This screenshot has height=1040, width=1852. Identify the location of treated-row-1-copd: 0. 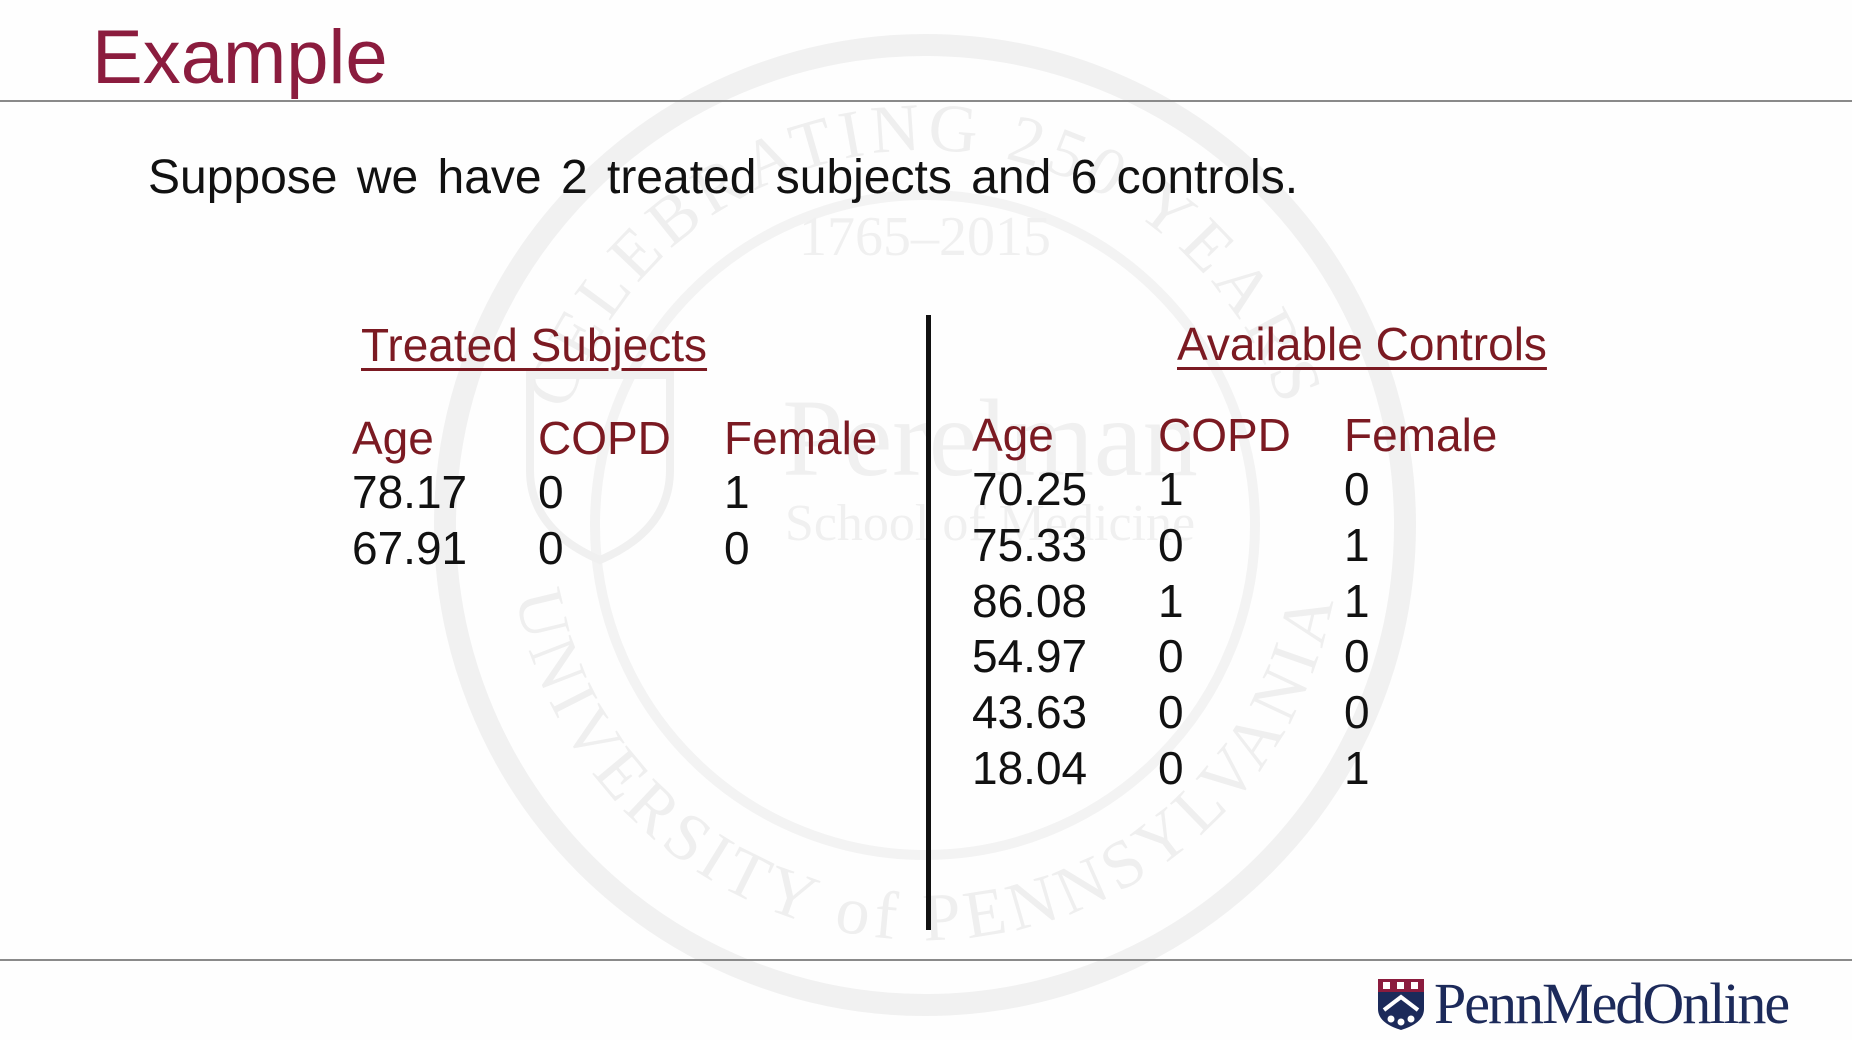
(551, 492).